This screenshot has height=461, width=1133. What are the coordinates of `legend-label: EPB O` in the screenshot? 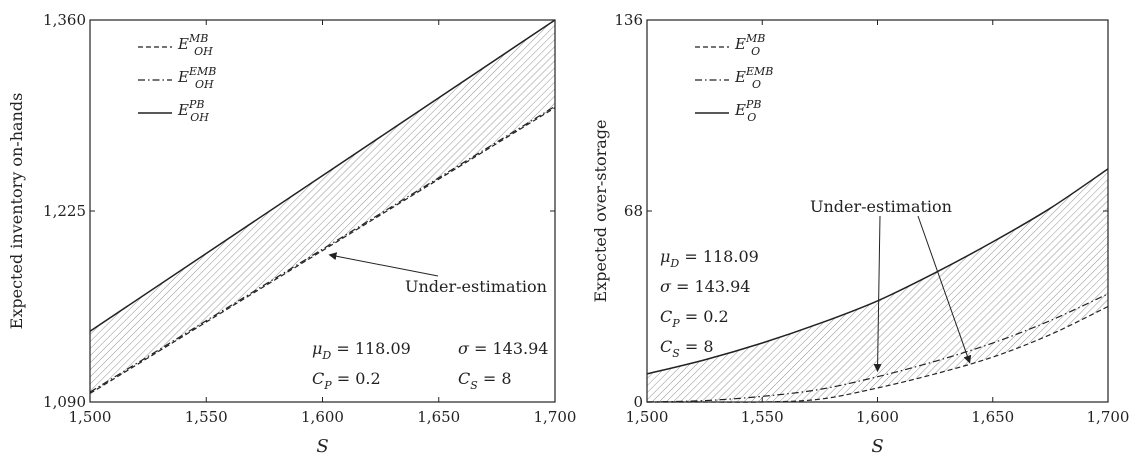 It's located at (748, 111).